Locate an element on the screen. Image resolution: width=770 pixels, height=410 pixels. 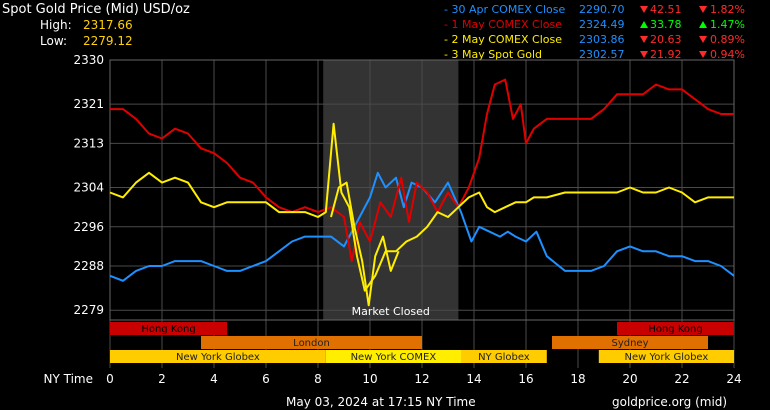
y-tick-label: 2296 is located at coordinates (88, 227).